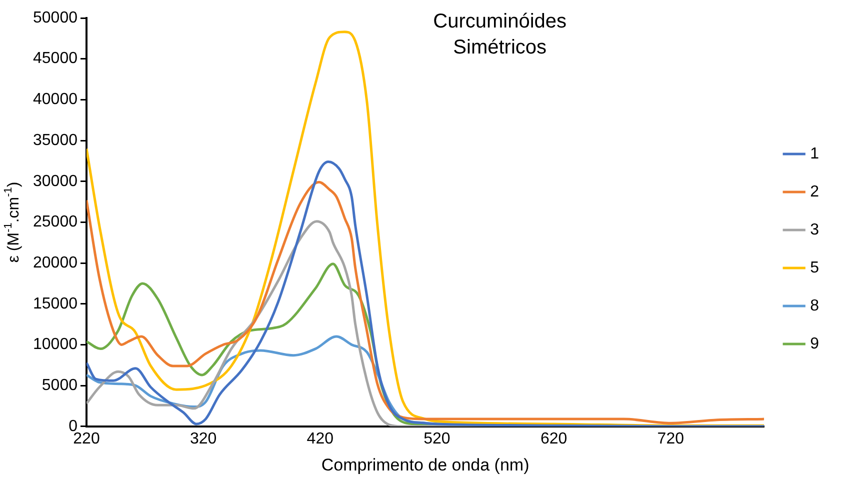 Image resolution: width=849 pixels, height=484 pixels. I want to click on y-tick-label: 5000, so click(60, 385).